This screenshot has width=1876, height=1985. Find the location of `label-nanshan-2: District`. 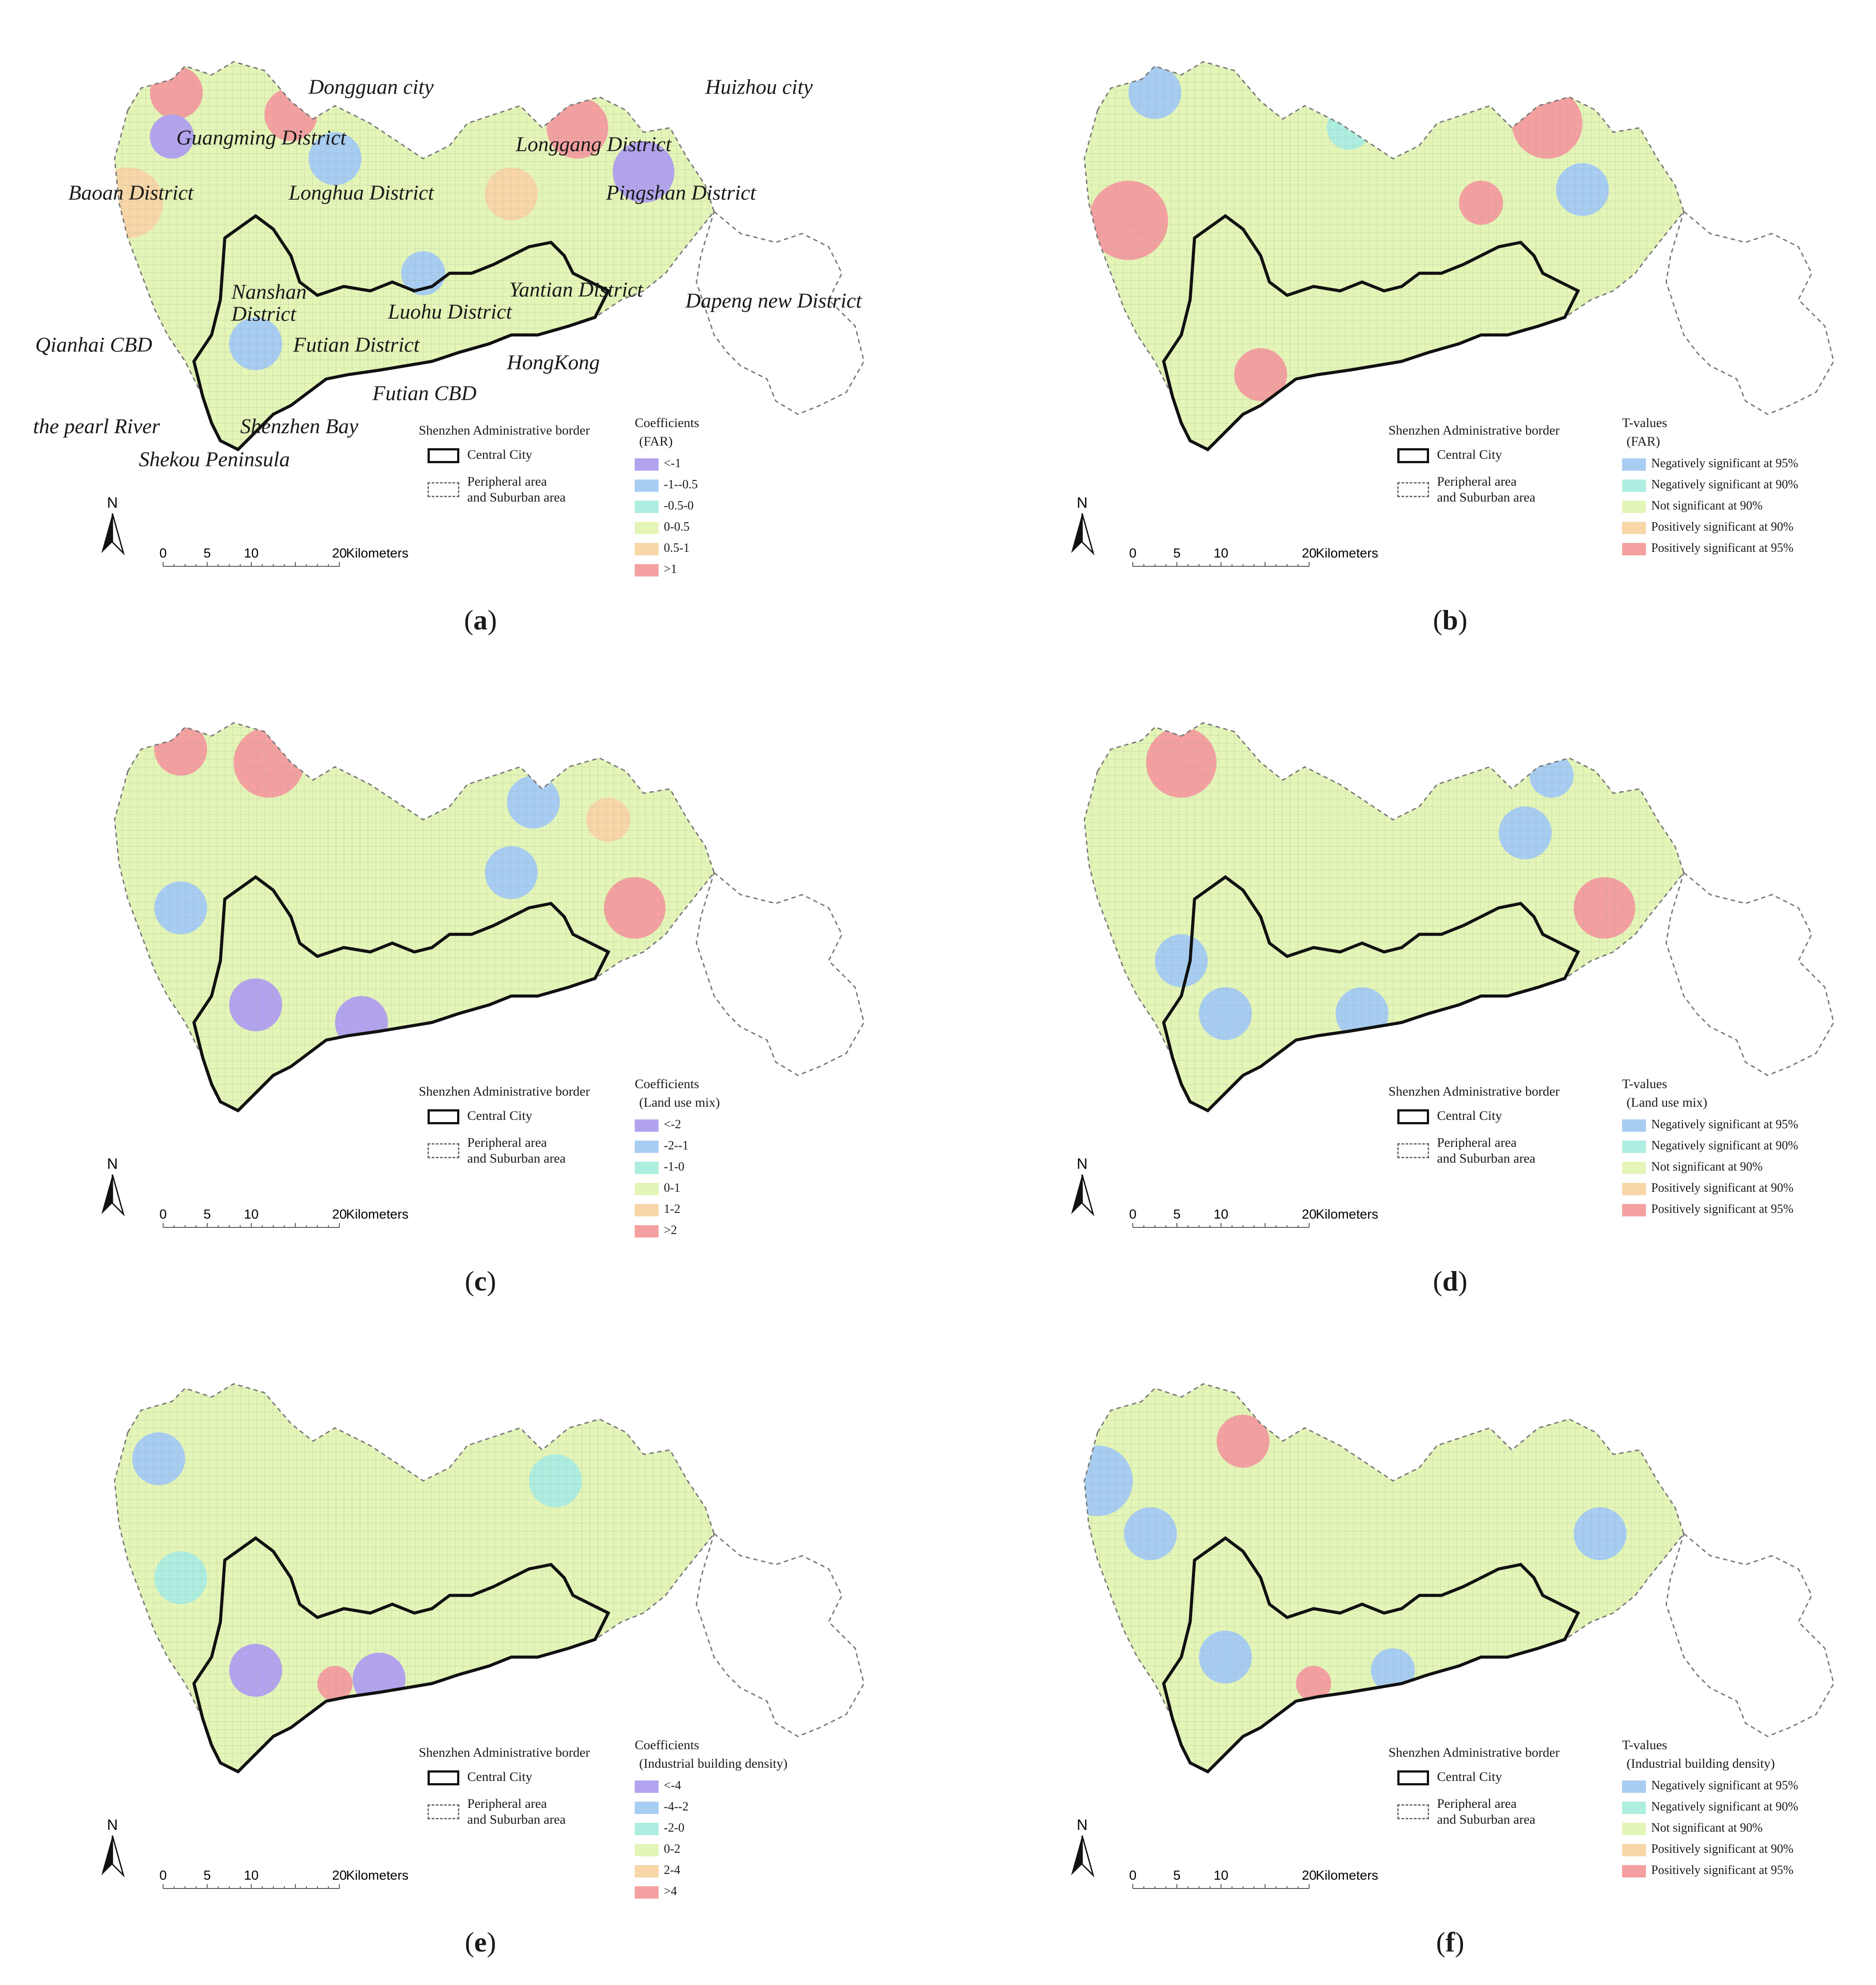

label-nanshan-2: District is located at coordinates (263, 314).